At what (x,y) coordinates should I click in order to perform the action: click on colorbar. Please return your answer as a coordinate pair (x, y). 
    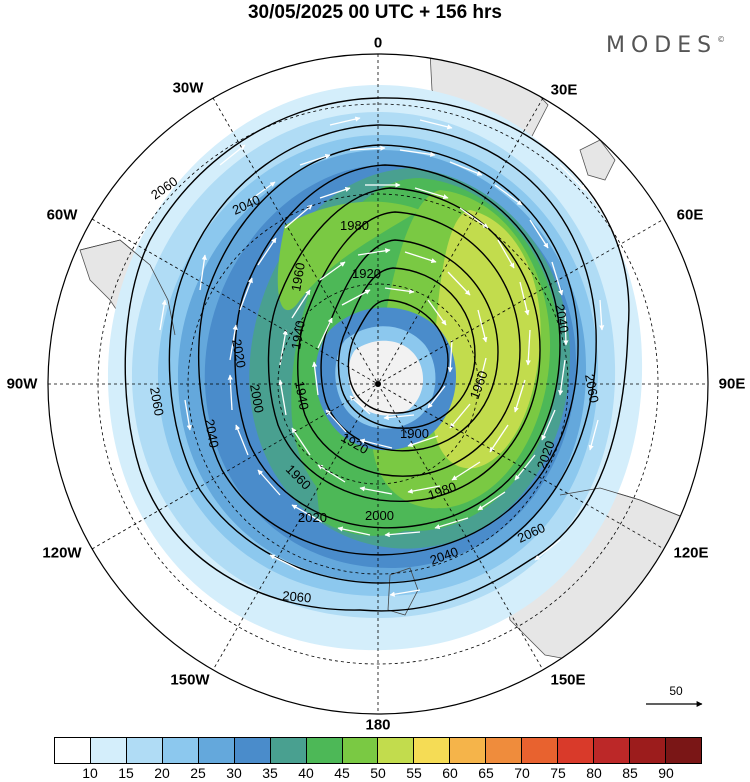
    Looking at the image, I should click on (378, 750).